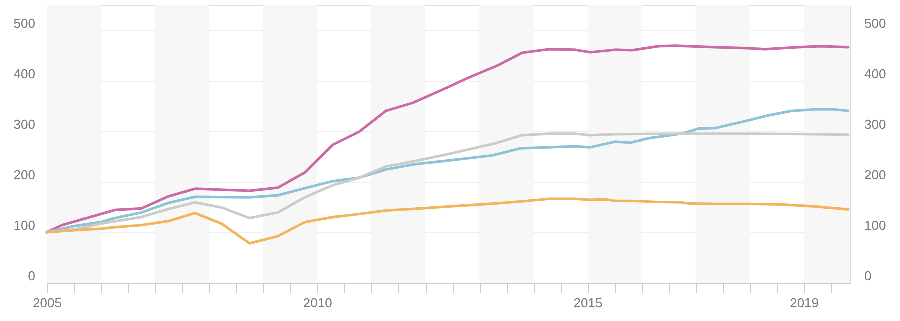 This screenshot has height=321, width=900. Describe the element at coordinates (875, 74) in the screenshot. I see `y2-tick-label: 400` at that location.